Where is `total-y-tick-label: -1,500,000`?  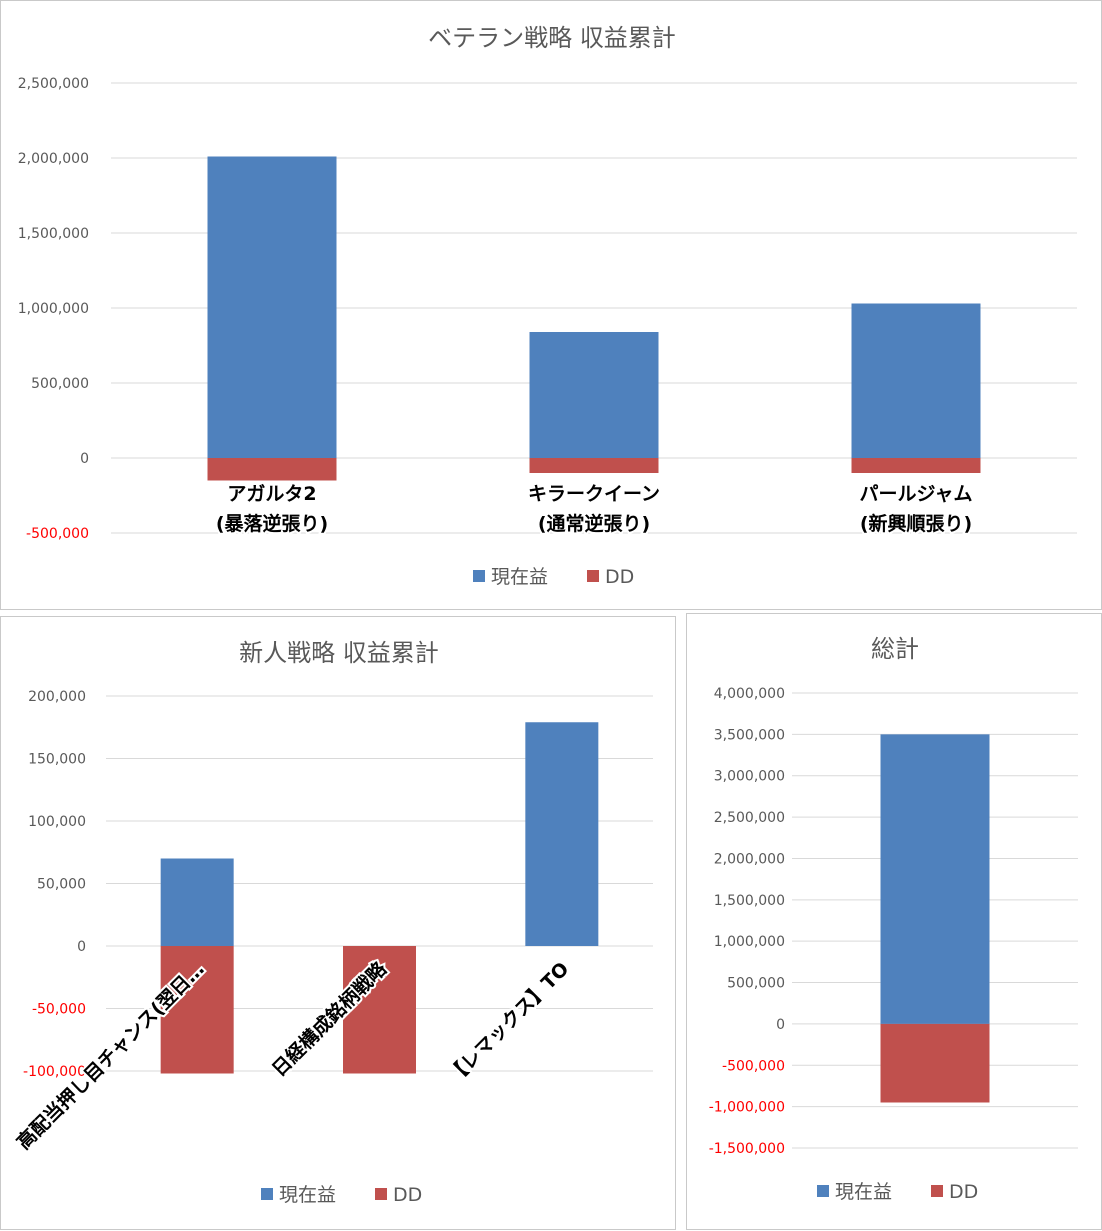 total-y-tick-label: -1,500,000 is located at coordinates (747, 1149).